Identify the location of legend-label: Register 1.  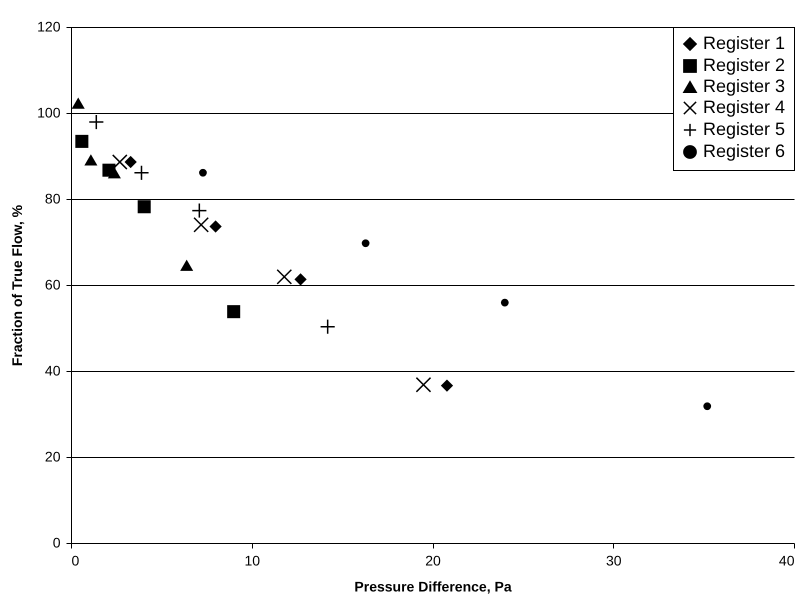
(744, 43).